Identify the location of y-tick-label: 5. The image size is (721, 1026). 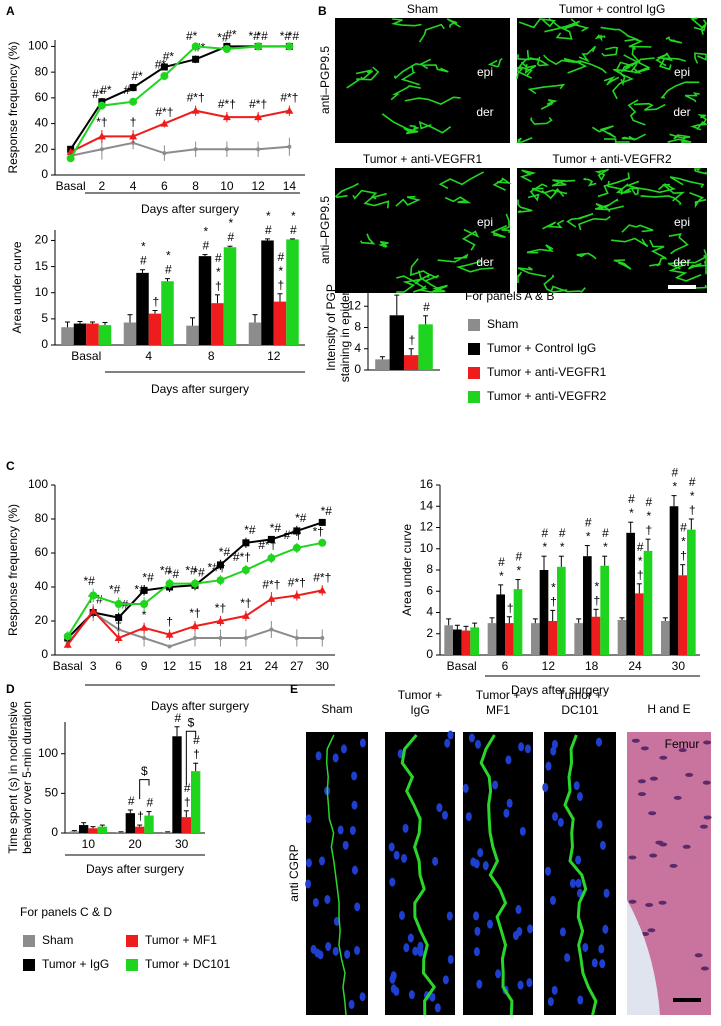
(44, 318).